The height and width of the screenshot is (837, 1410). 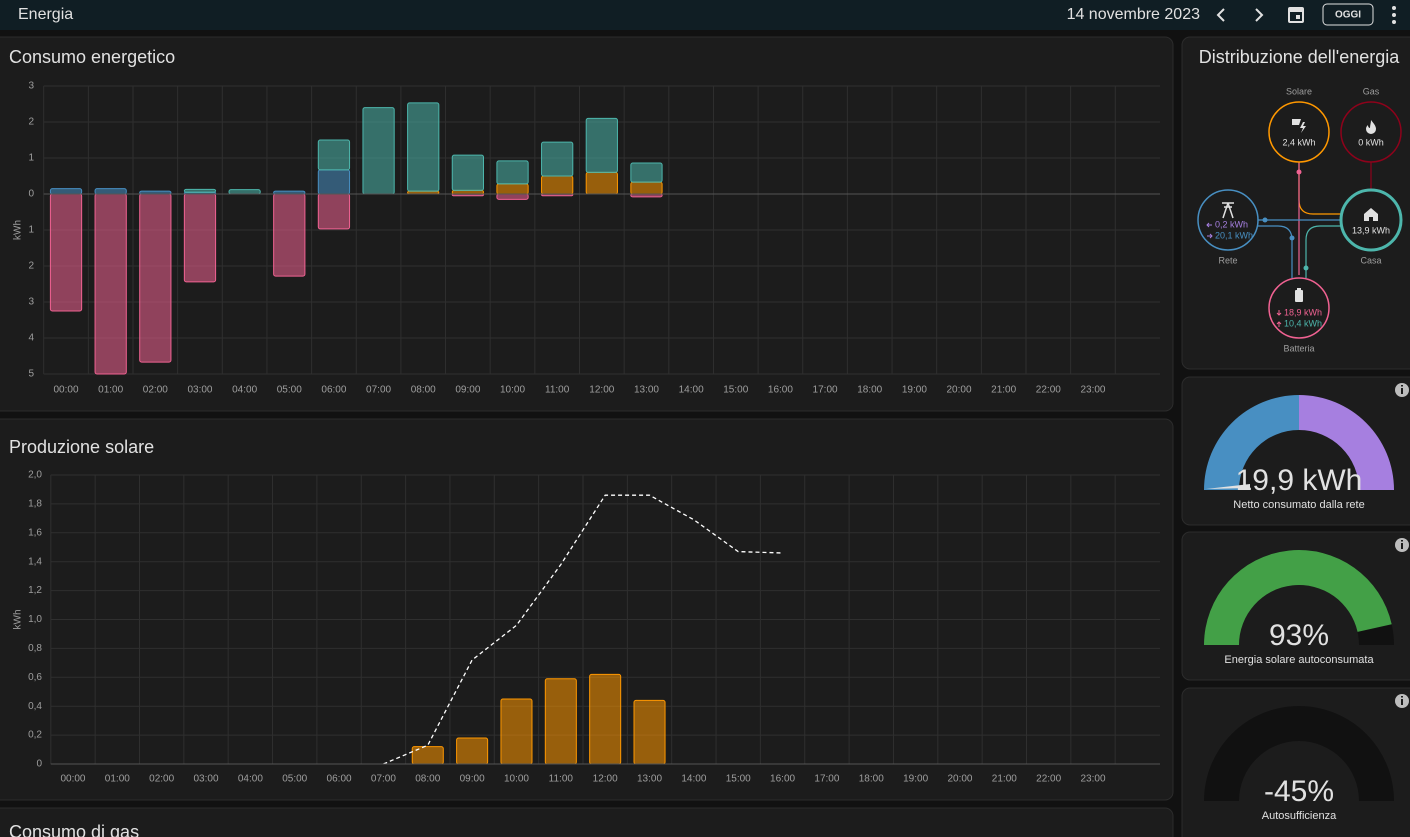 What do you see at coordinates (18, 620) in the screenshot?
I see `y-axis-label: kWh` at bounding box center [18, 620].